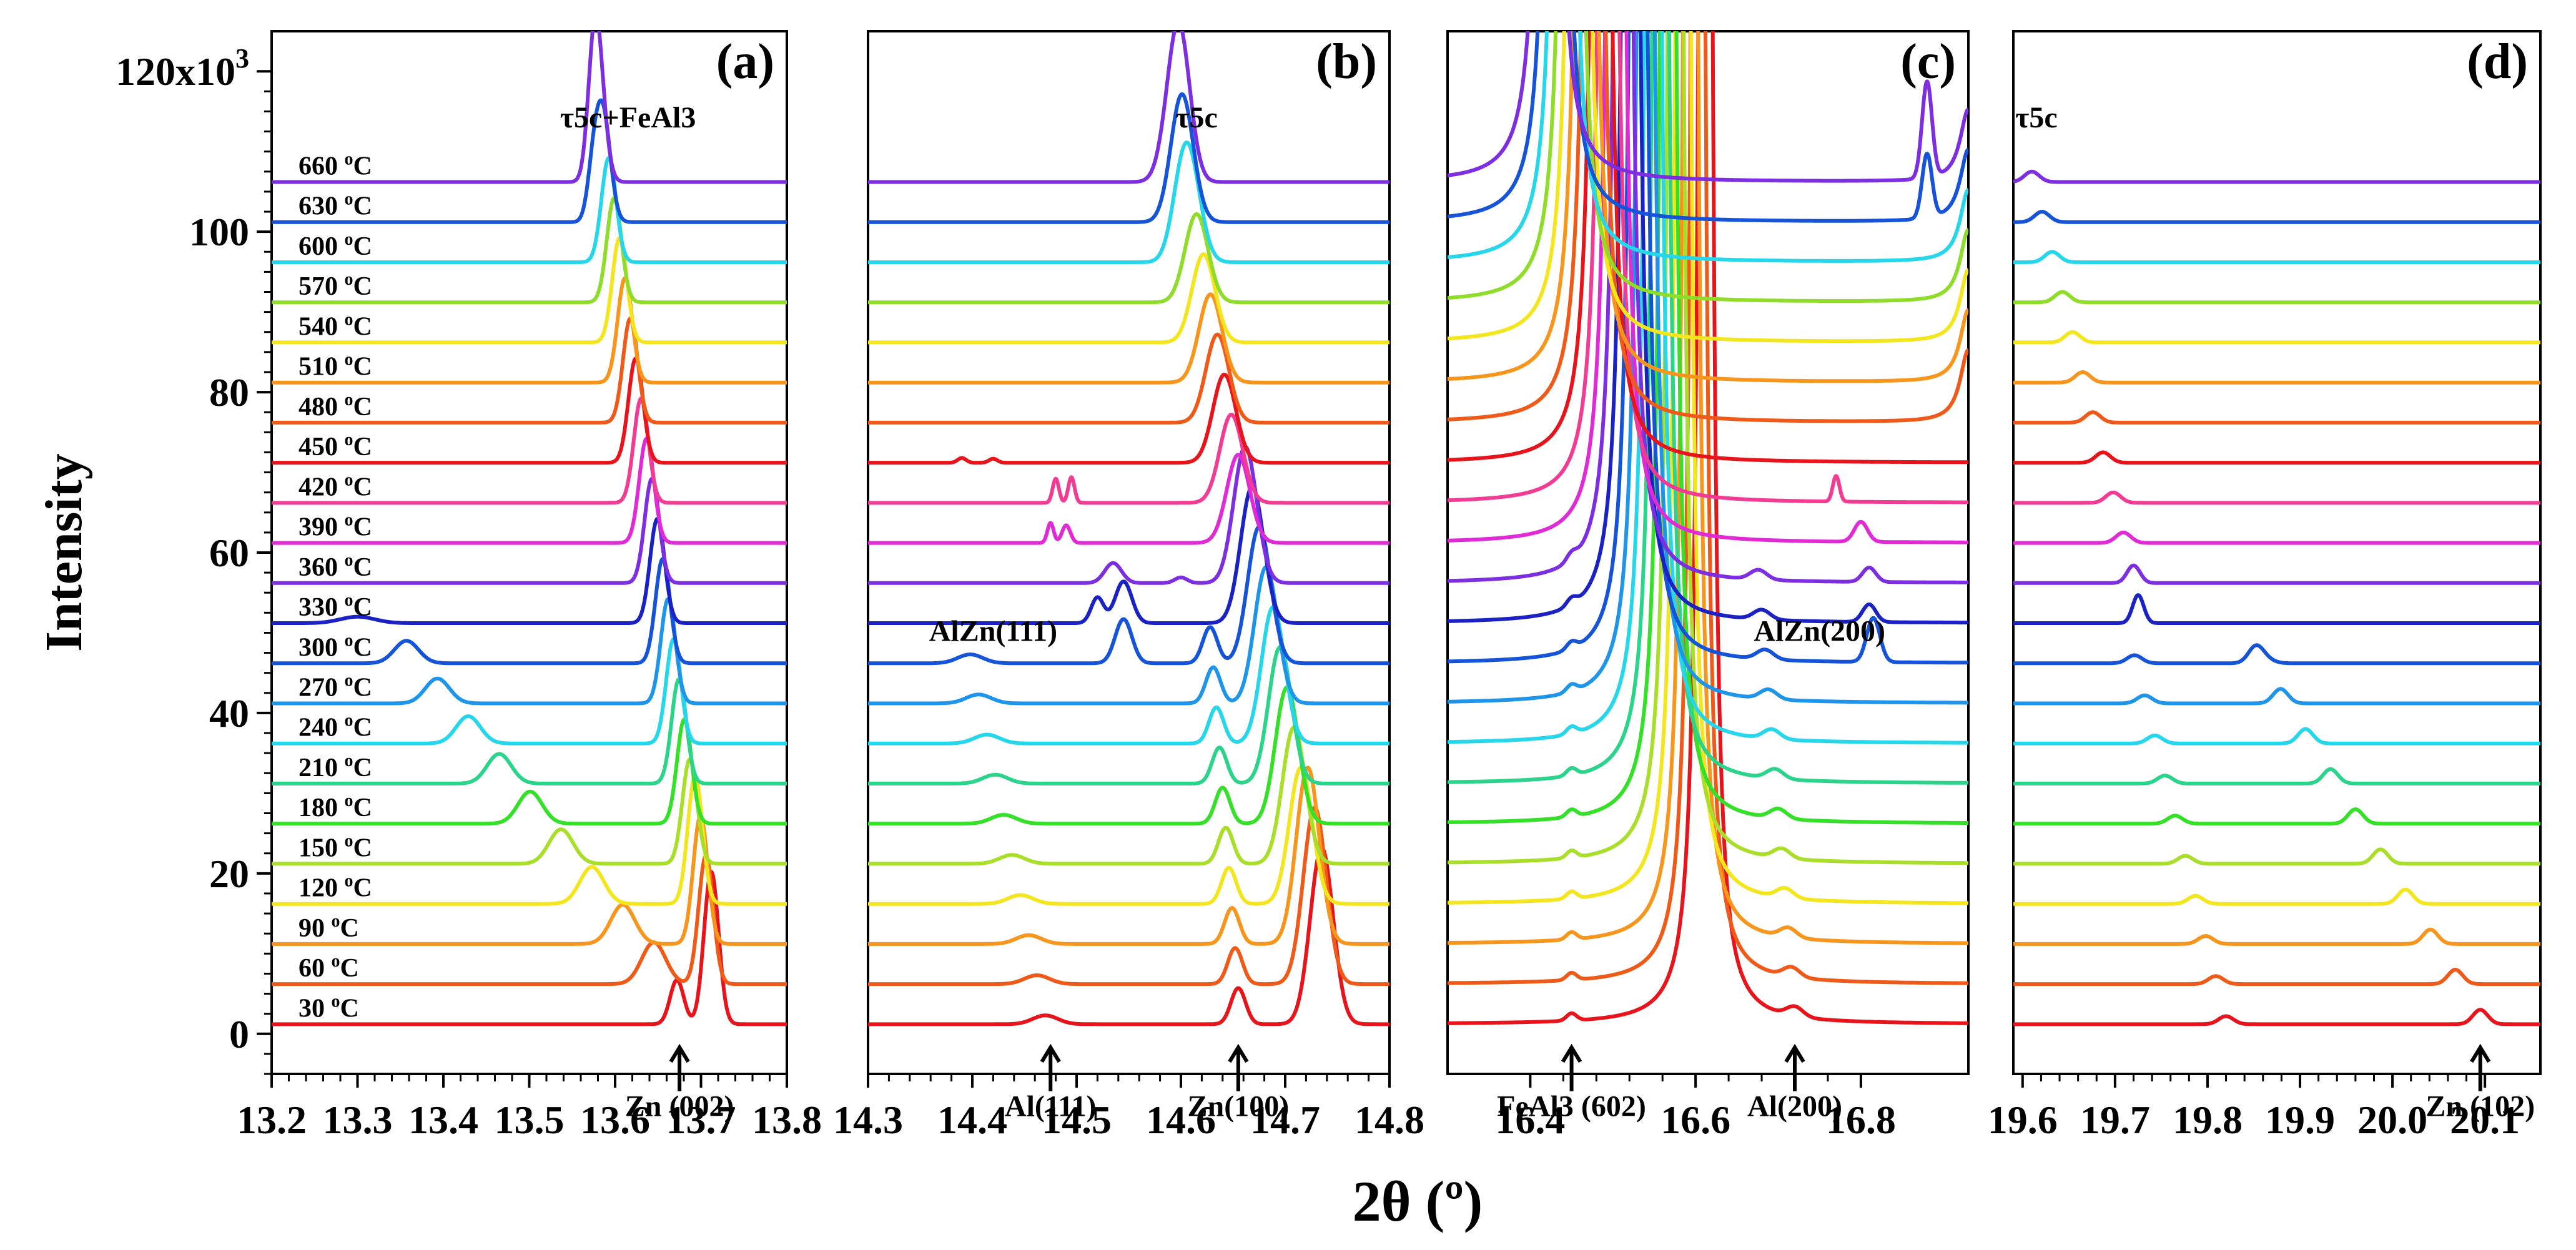 This screenshot has width=2576, height=1250. What do you see at coordinates (322, 607) in the screenshot?
I see `temperature-value: 330` at bounding box center [322, 607].